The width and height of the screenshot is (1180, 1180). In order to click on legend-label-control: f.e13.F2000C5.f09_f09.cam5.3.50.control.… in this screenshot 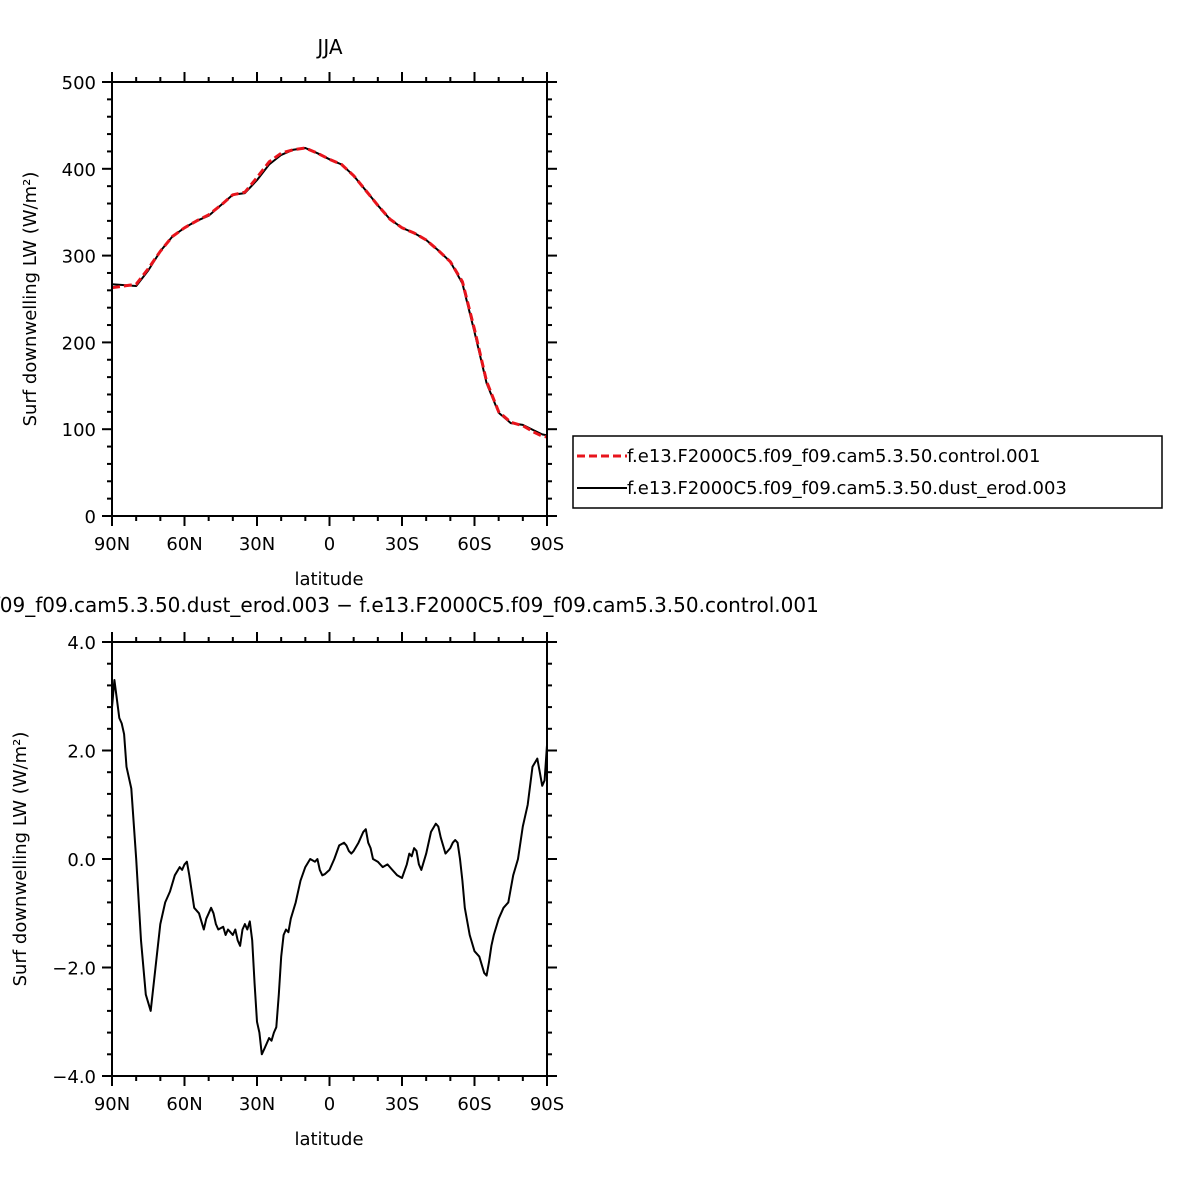, I will do `click(833, 456)`.